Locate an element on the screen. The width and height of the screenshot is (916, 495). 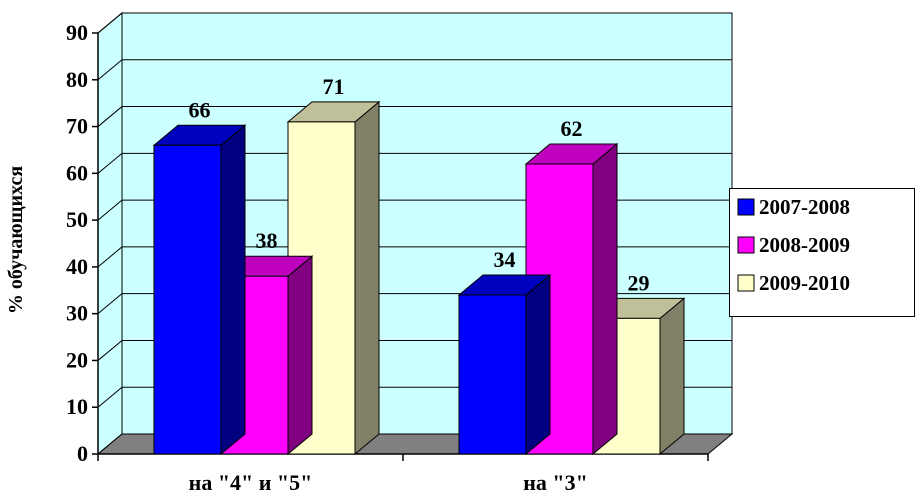
y-tick-label: 10 is located at coordinates (77, 406).